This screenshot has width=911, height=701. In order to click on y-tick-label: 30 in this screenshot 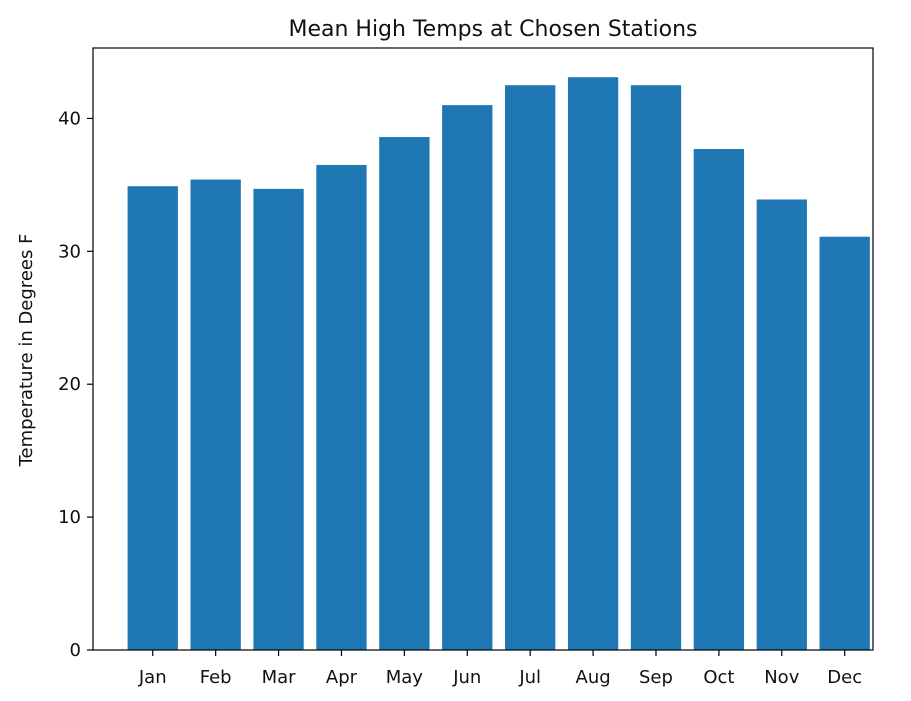, I will do `click(69, 251)`.